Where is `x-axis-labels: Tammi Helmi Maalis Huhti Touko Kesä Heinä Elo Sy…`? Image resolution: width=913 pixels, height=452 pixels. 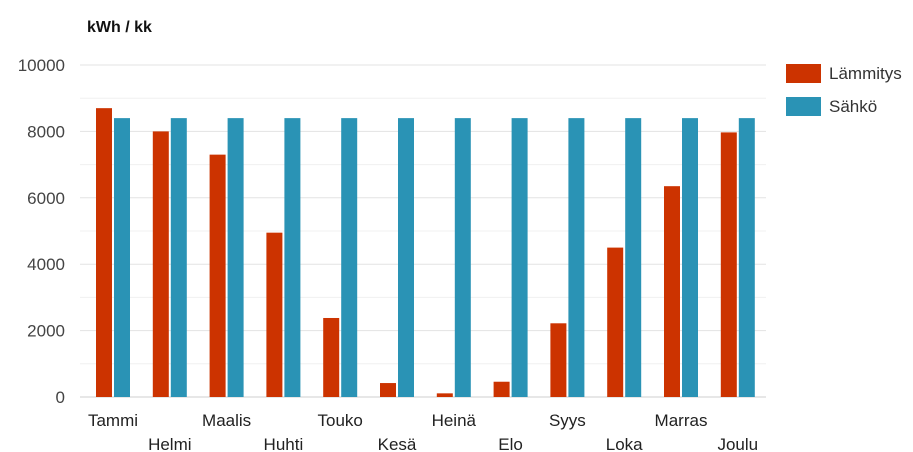 x-axis-labels: Tammi Helmi Maalis Huhti Touko Kesä Heinä Elo Sy… is located at coordinates (423, 431).